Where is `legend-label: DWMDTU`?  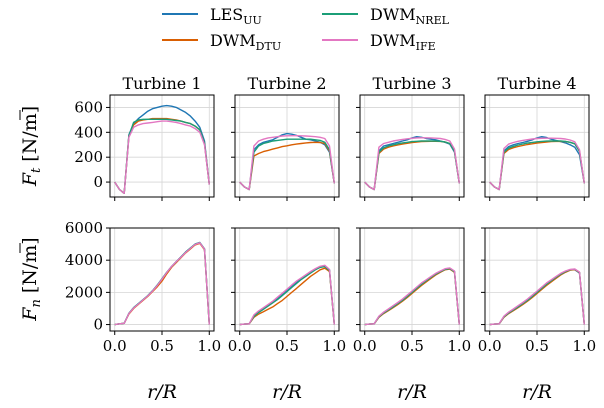
legend-label: DWMDTU is located at coordinates (245, 42).